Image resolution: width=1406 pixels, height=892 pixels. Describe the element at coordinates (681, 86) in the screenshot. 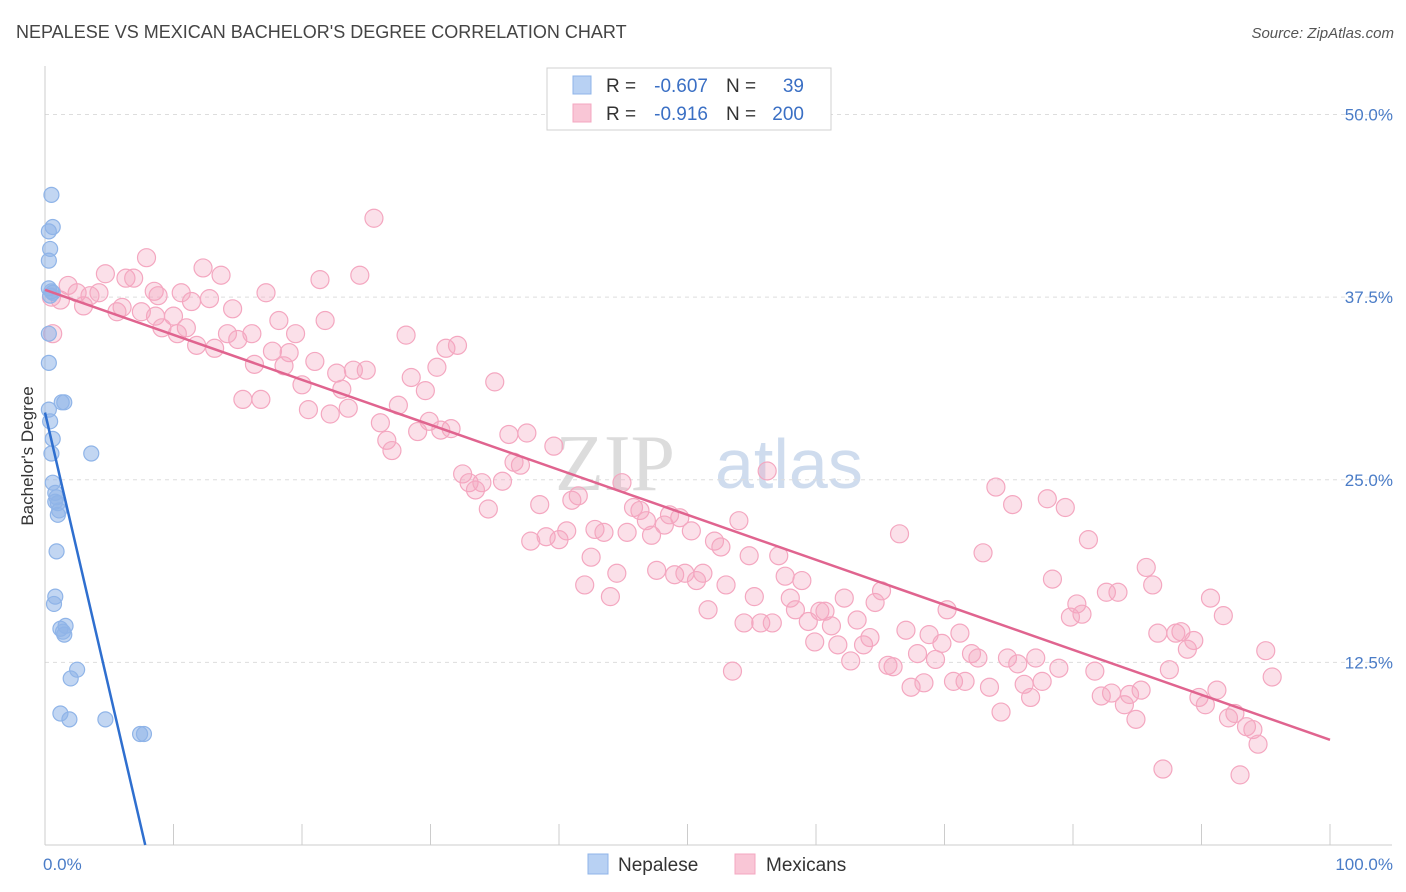

I see `legend-r-value-nepalese: -0.607` at that location.